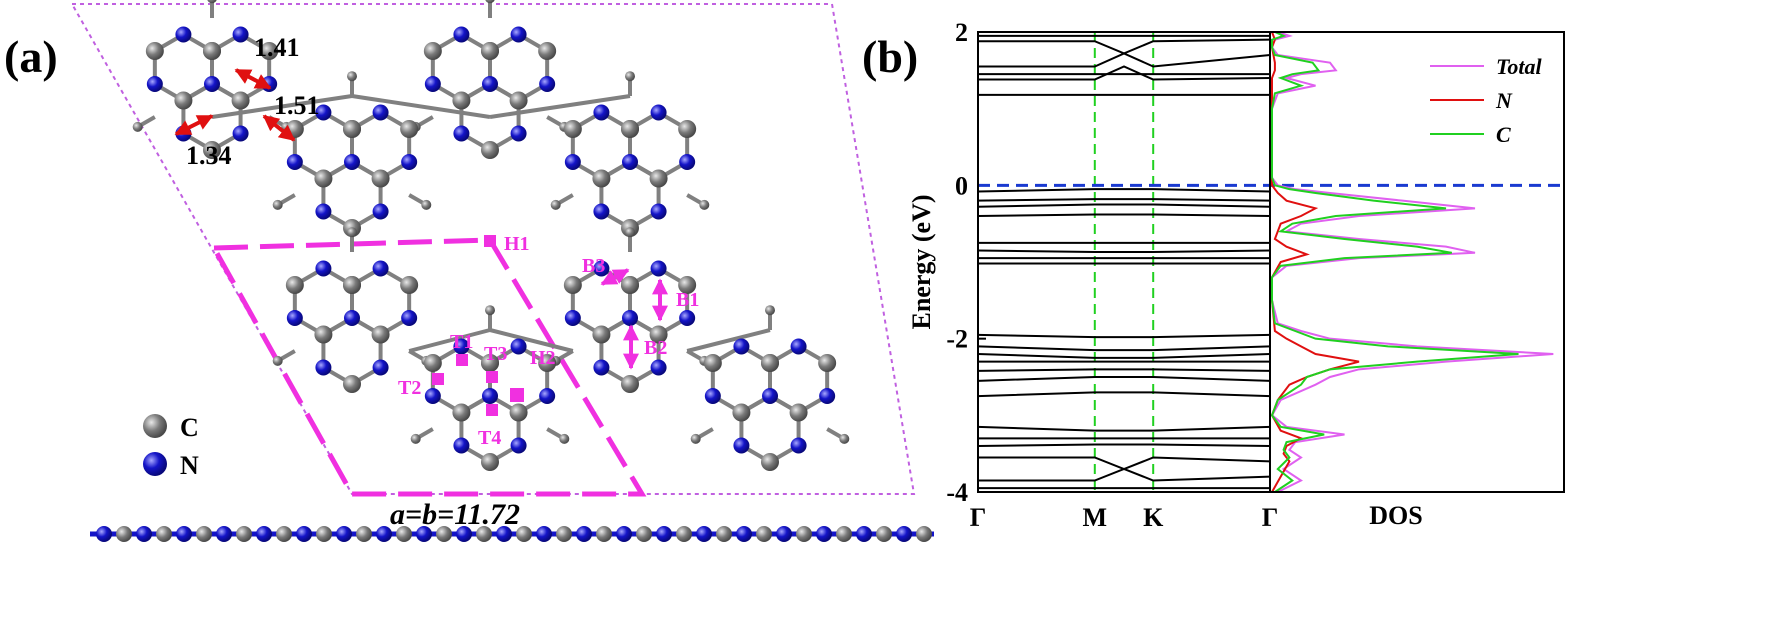 The width and height of the screenshot is (1772, 620). What do you see at coordinates (957, 492) in the screenshot?
I see `y-tick-label: -4` at bounding box center [957, 492].